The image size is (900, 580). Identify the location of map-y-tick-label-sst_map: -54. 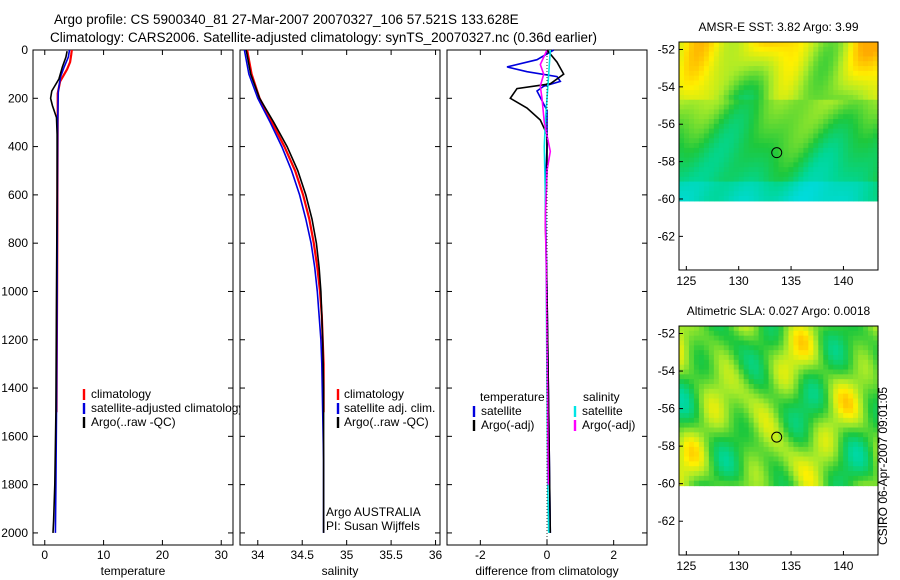
(667, 87).